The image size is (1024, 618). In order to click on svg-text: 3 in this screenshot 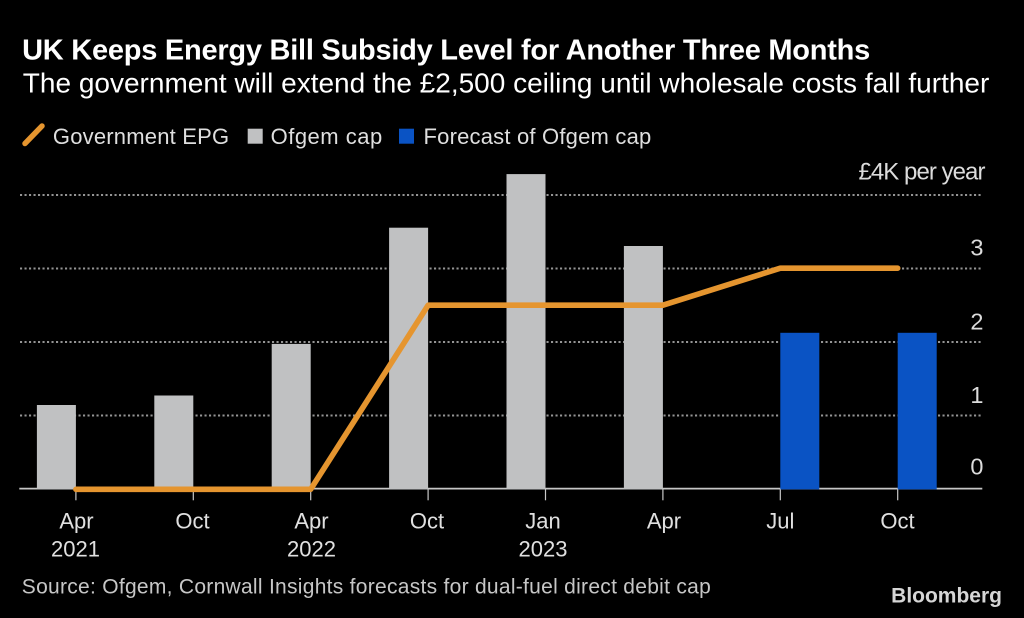, I will do `click(976, 248)`.